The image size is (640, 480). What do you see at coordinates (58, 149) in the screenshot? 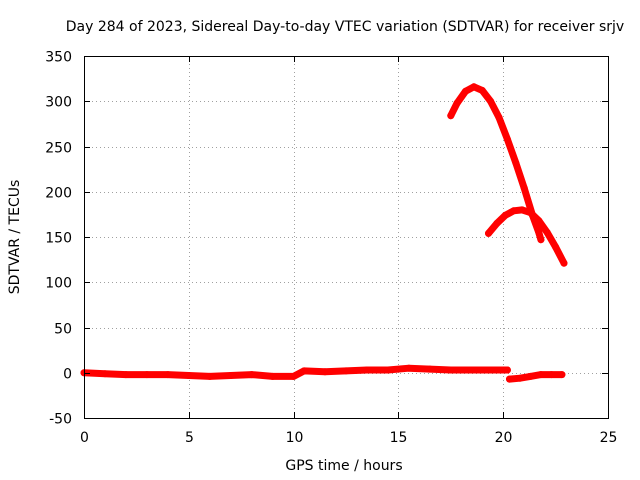
I see `y-tick-label: 250` at bounding box center [58, 149].